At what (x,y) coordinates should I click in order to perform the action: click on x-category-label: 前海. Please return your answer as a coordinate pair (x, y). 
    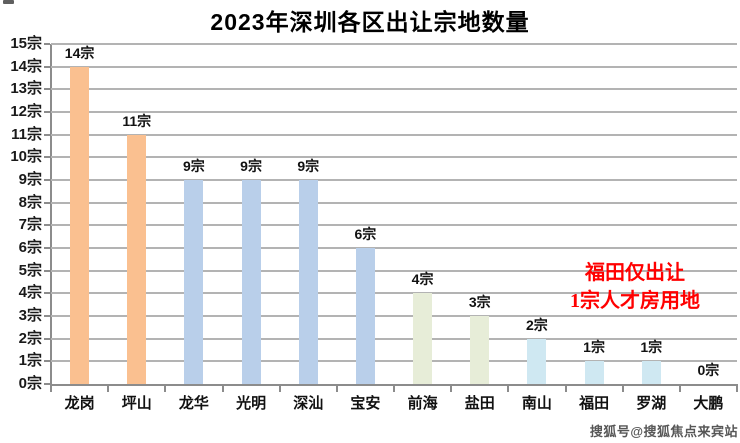
    Looking at the image, I should click on (422, 403).